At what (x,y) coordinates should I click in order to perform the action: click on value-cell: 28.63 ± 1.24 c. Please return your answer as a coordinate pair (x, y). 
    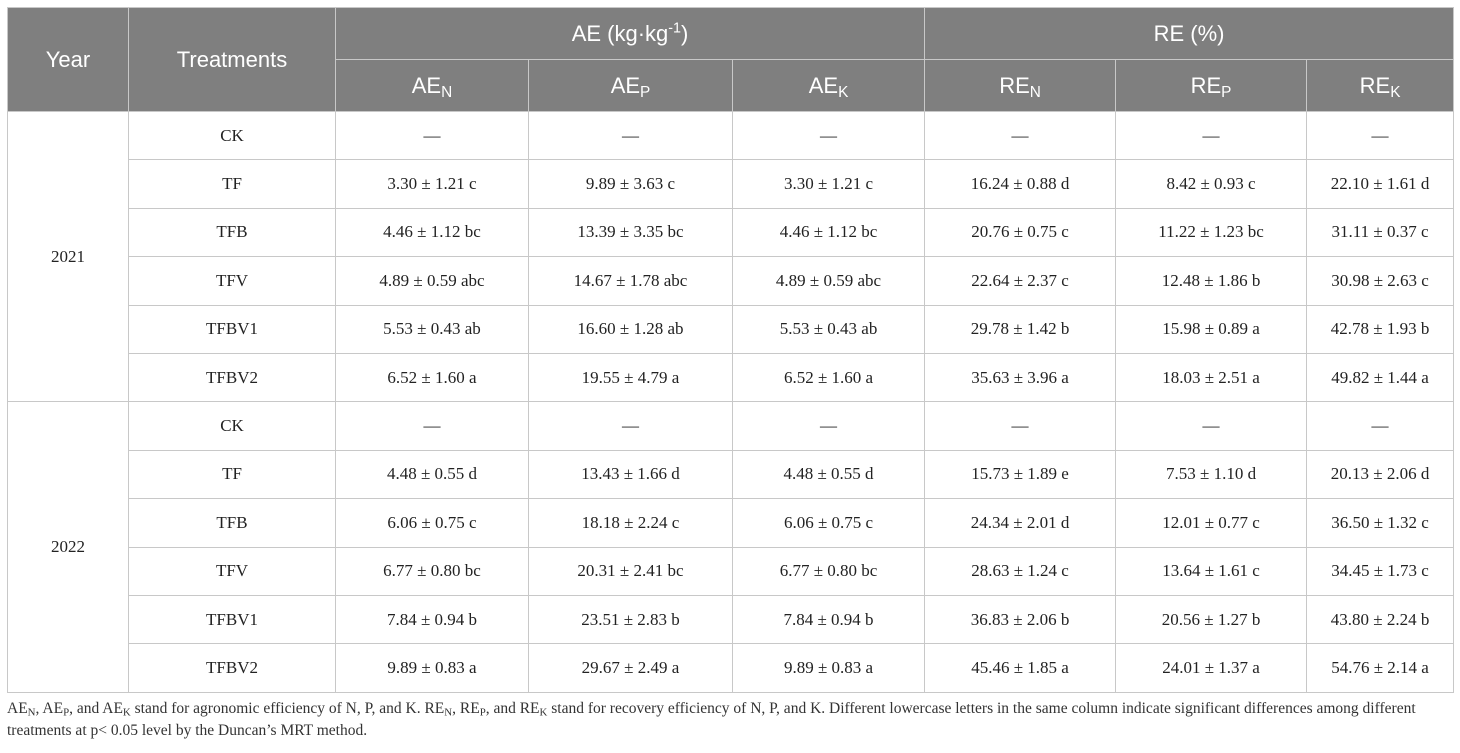
    Looking at the image, I should click on (1020, 571).